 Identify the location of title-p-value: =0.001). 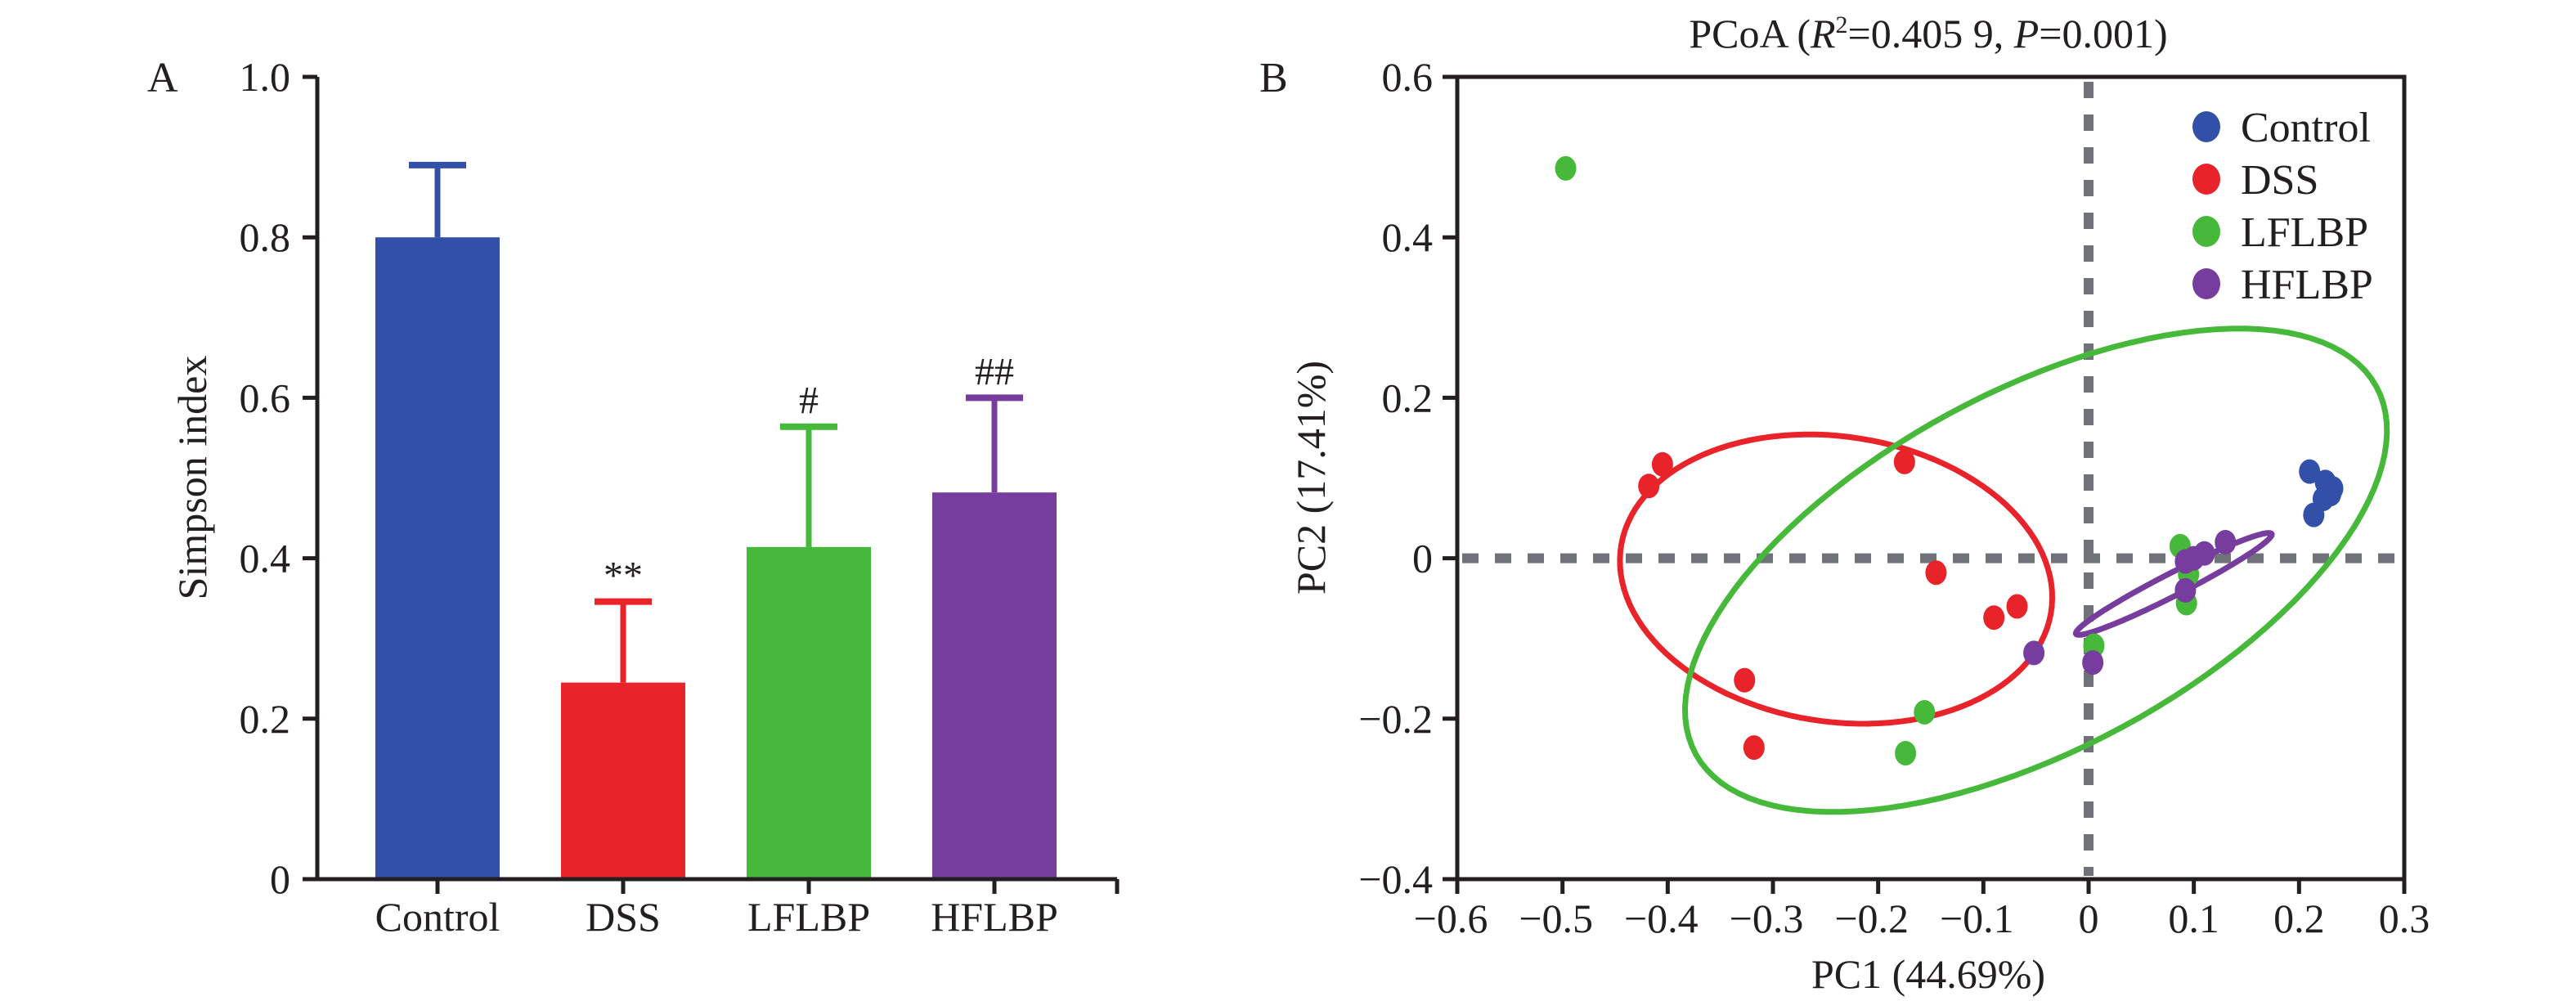
(2103, 33).